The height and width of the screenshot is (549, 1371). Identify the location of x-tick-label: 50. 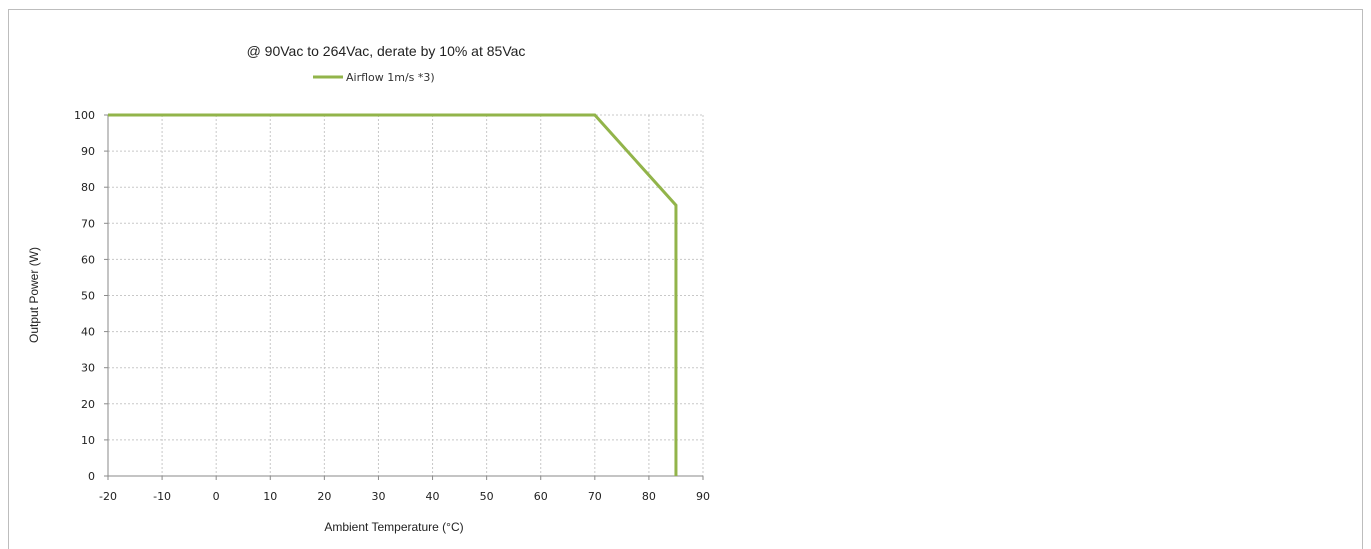
(487, 496).